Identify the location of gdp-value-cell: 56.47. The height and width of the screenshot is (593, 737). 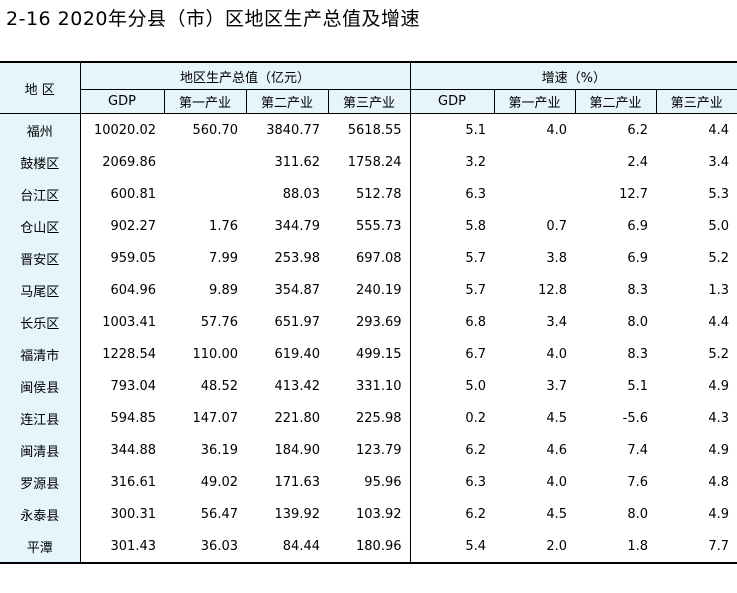
(219, 514).